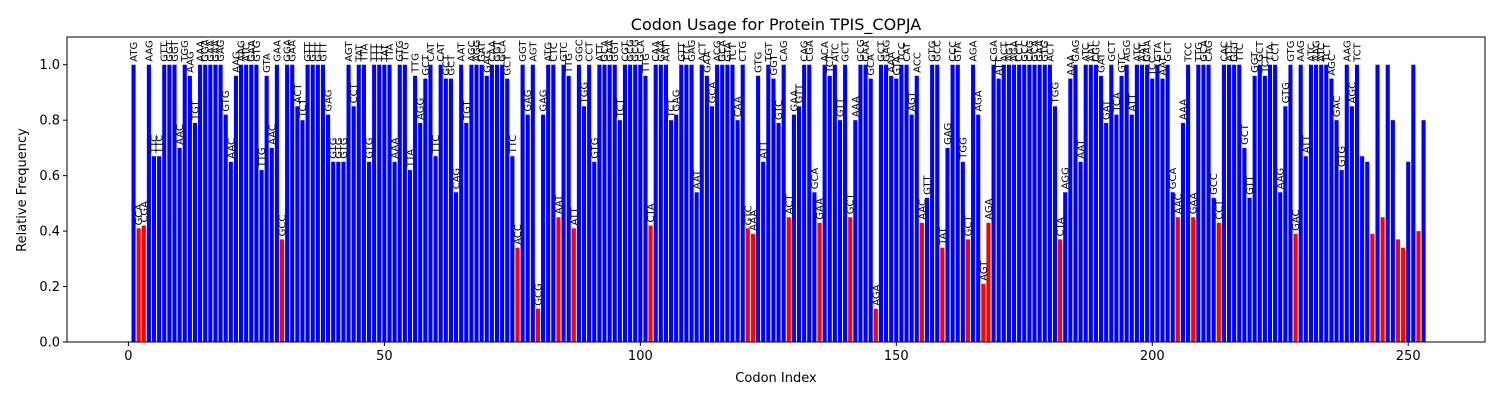 The width and height of the screenshot is (1500, 400). I want to click on bar-label-235: AGC, so click(1332, 64).